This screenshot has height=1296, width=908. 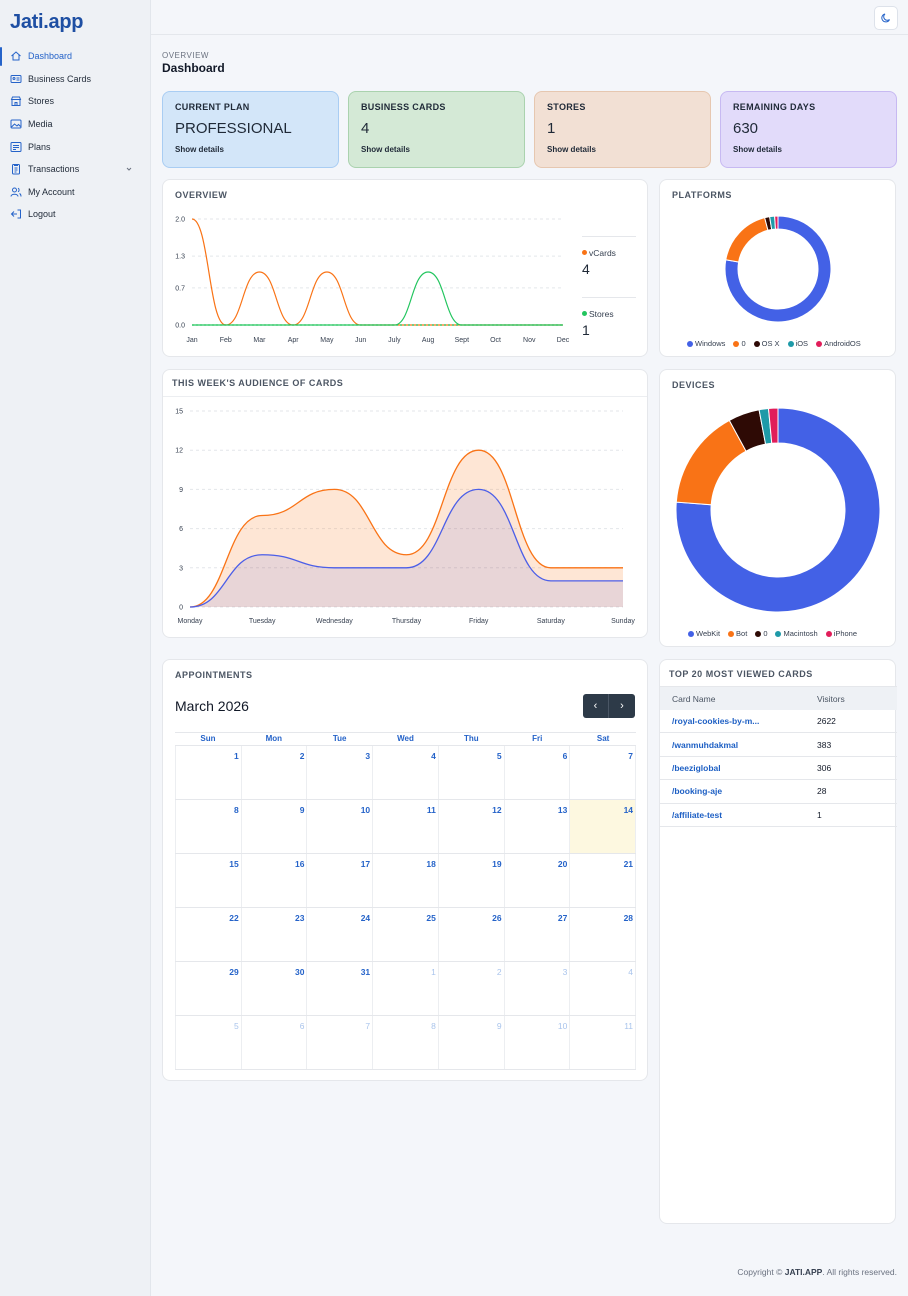 I want to click on calendar-day-cell: 14, so click(x=603, y=826).